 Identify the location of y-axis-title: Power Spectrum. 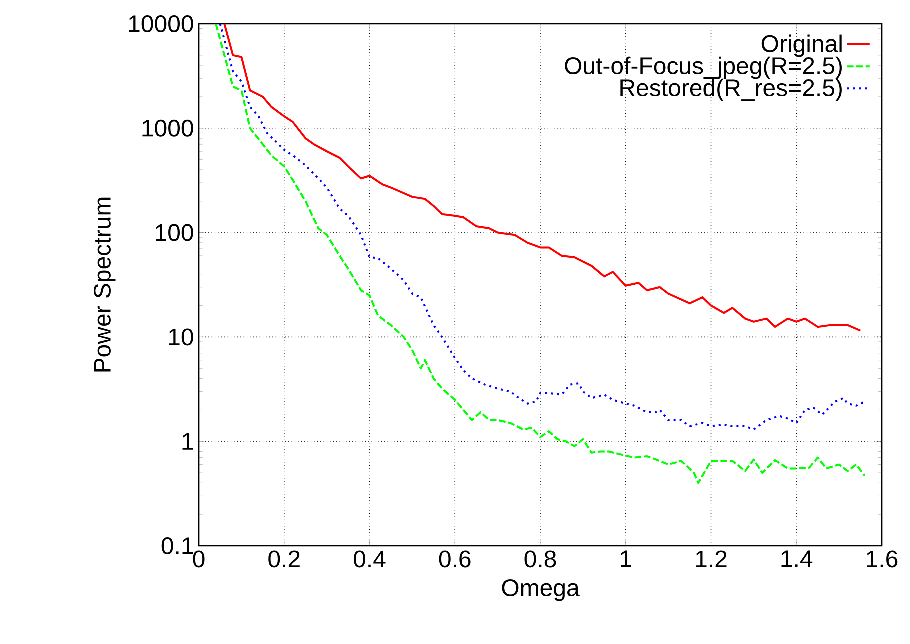
(105, 285).